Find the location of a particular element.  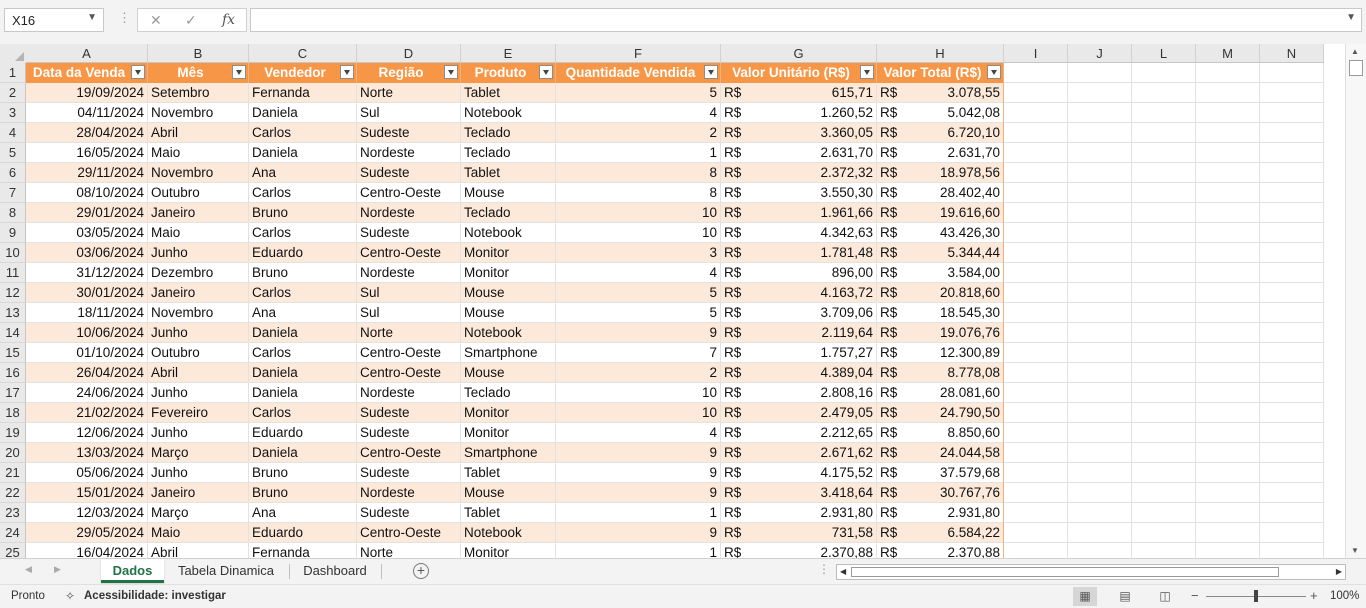

table-cell: Sudeste is located at coordinates (409, 173).